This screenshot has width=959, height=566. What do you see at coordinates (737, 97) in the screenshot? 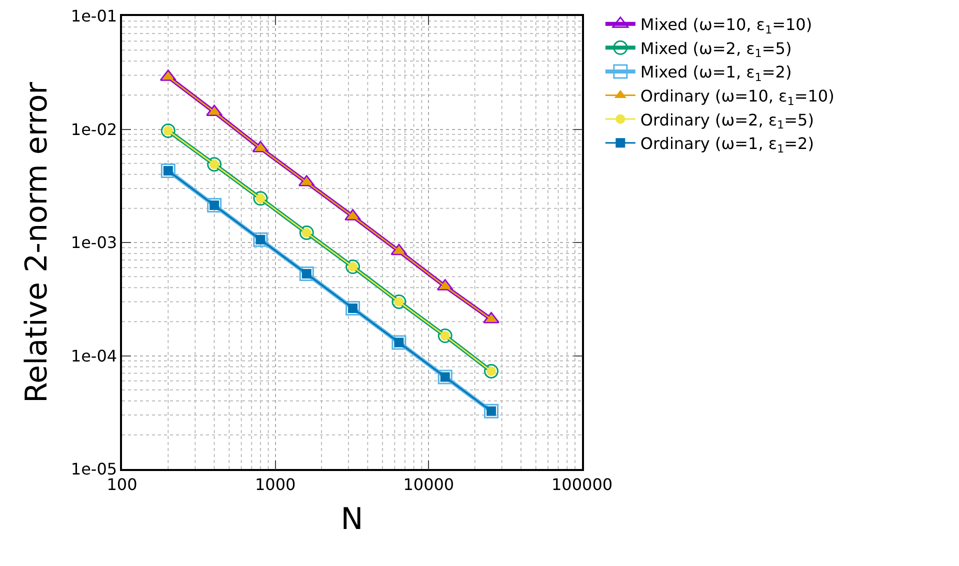
I see `legend-label: Ordinary (ω=10, ε$_{1}$=10)` at bounding box center [737, 97].